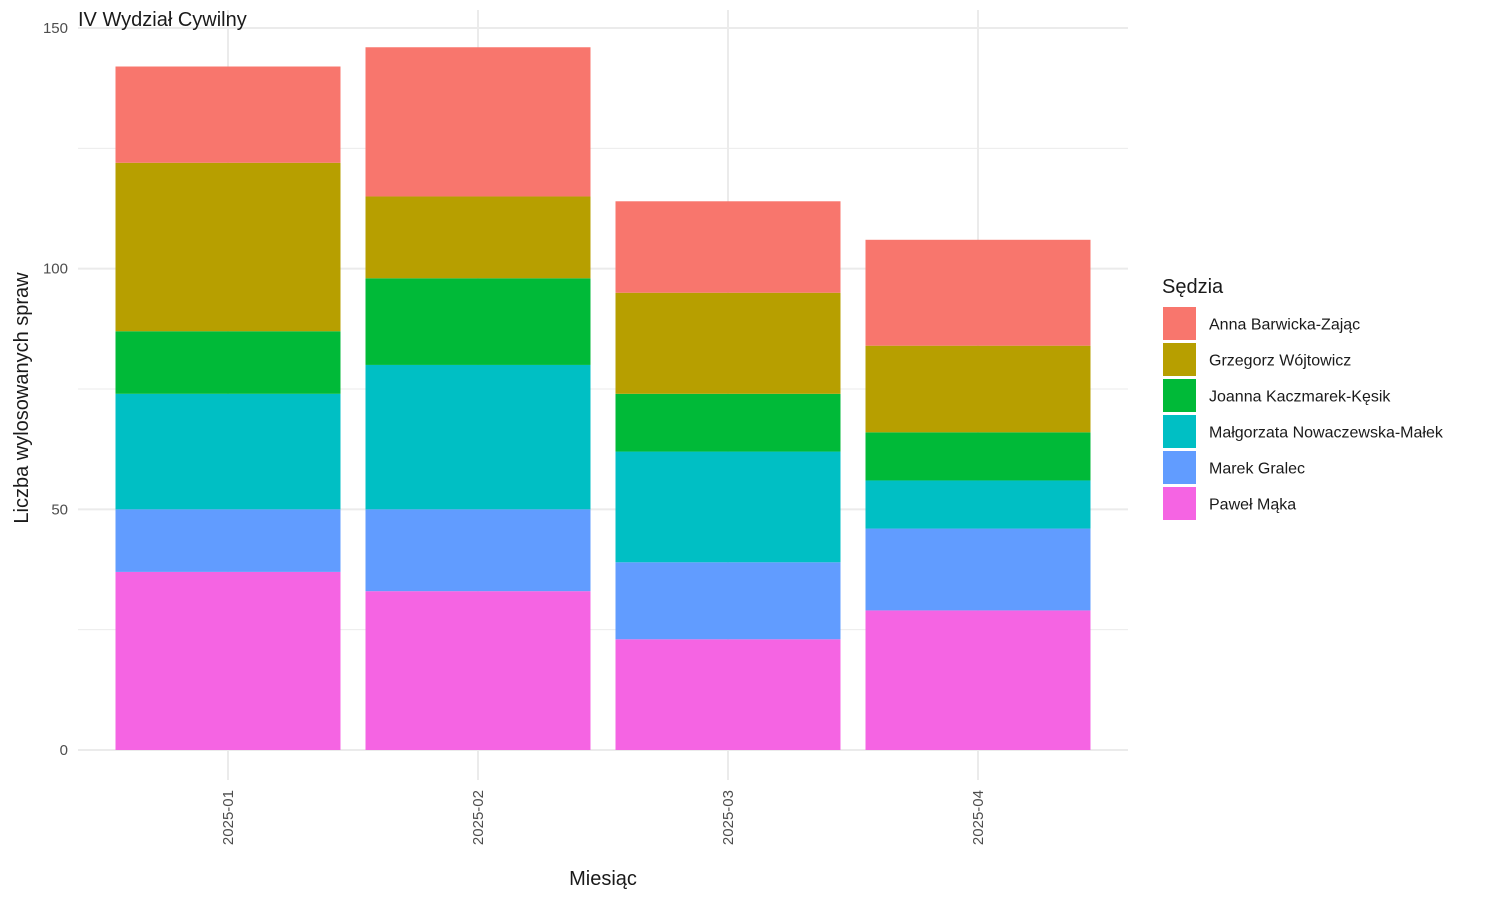  What do you see at coordinates (978, 817) in the screenshot?
I see `x-tick-label: 2025-04` at bounding box center [978, 817].